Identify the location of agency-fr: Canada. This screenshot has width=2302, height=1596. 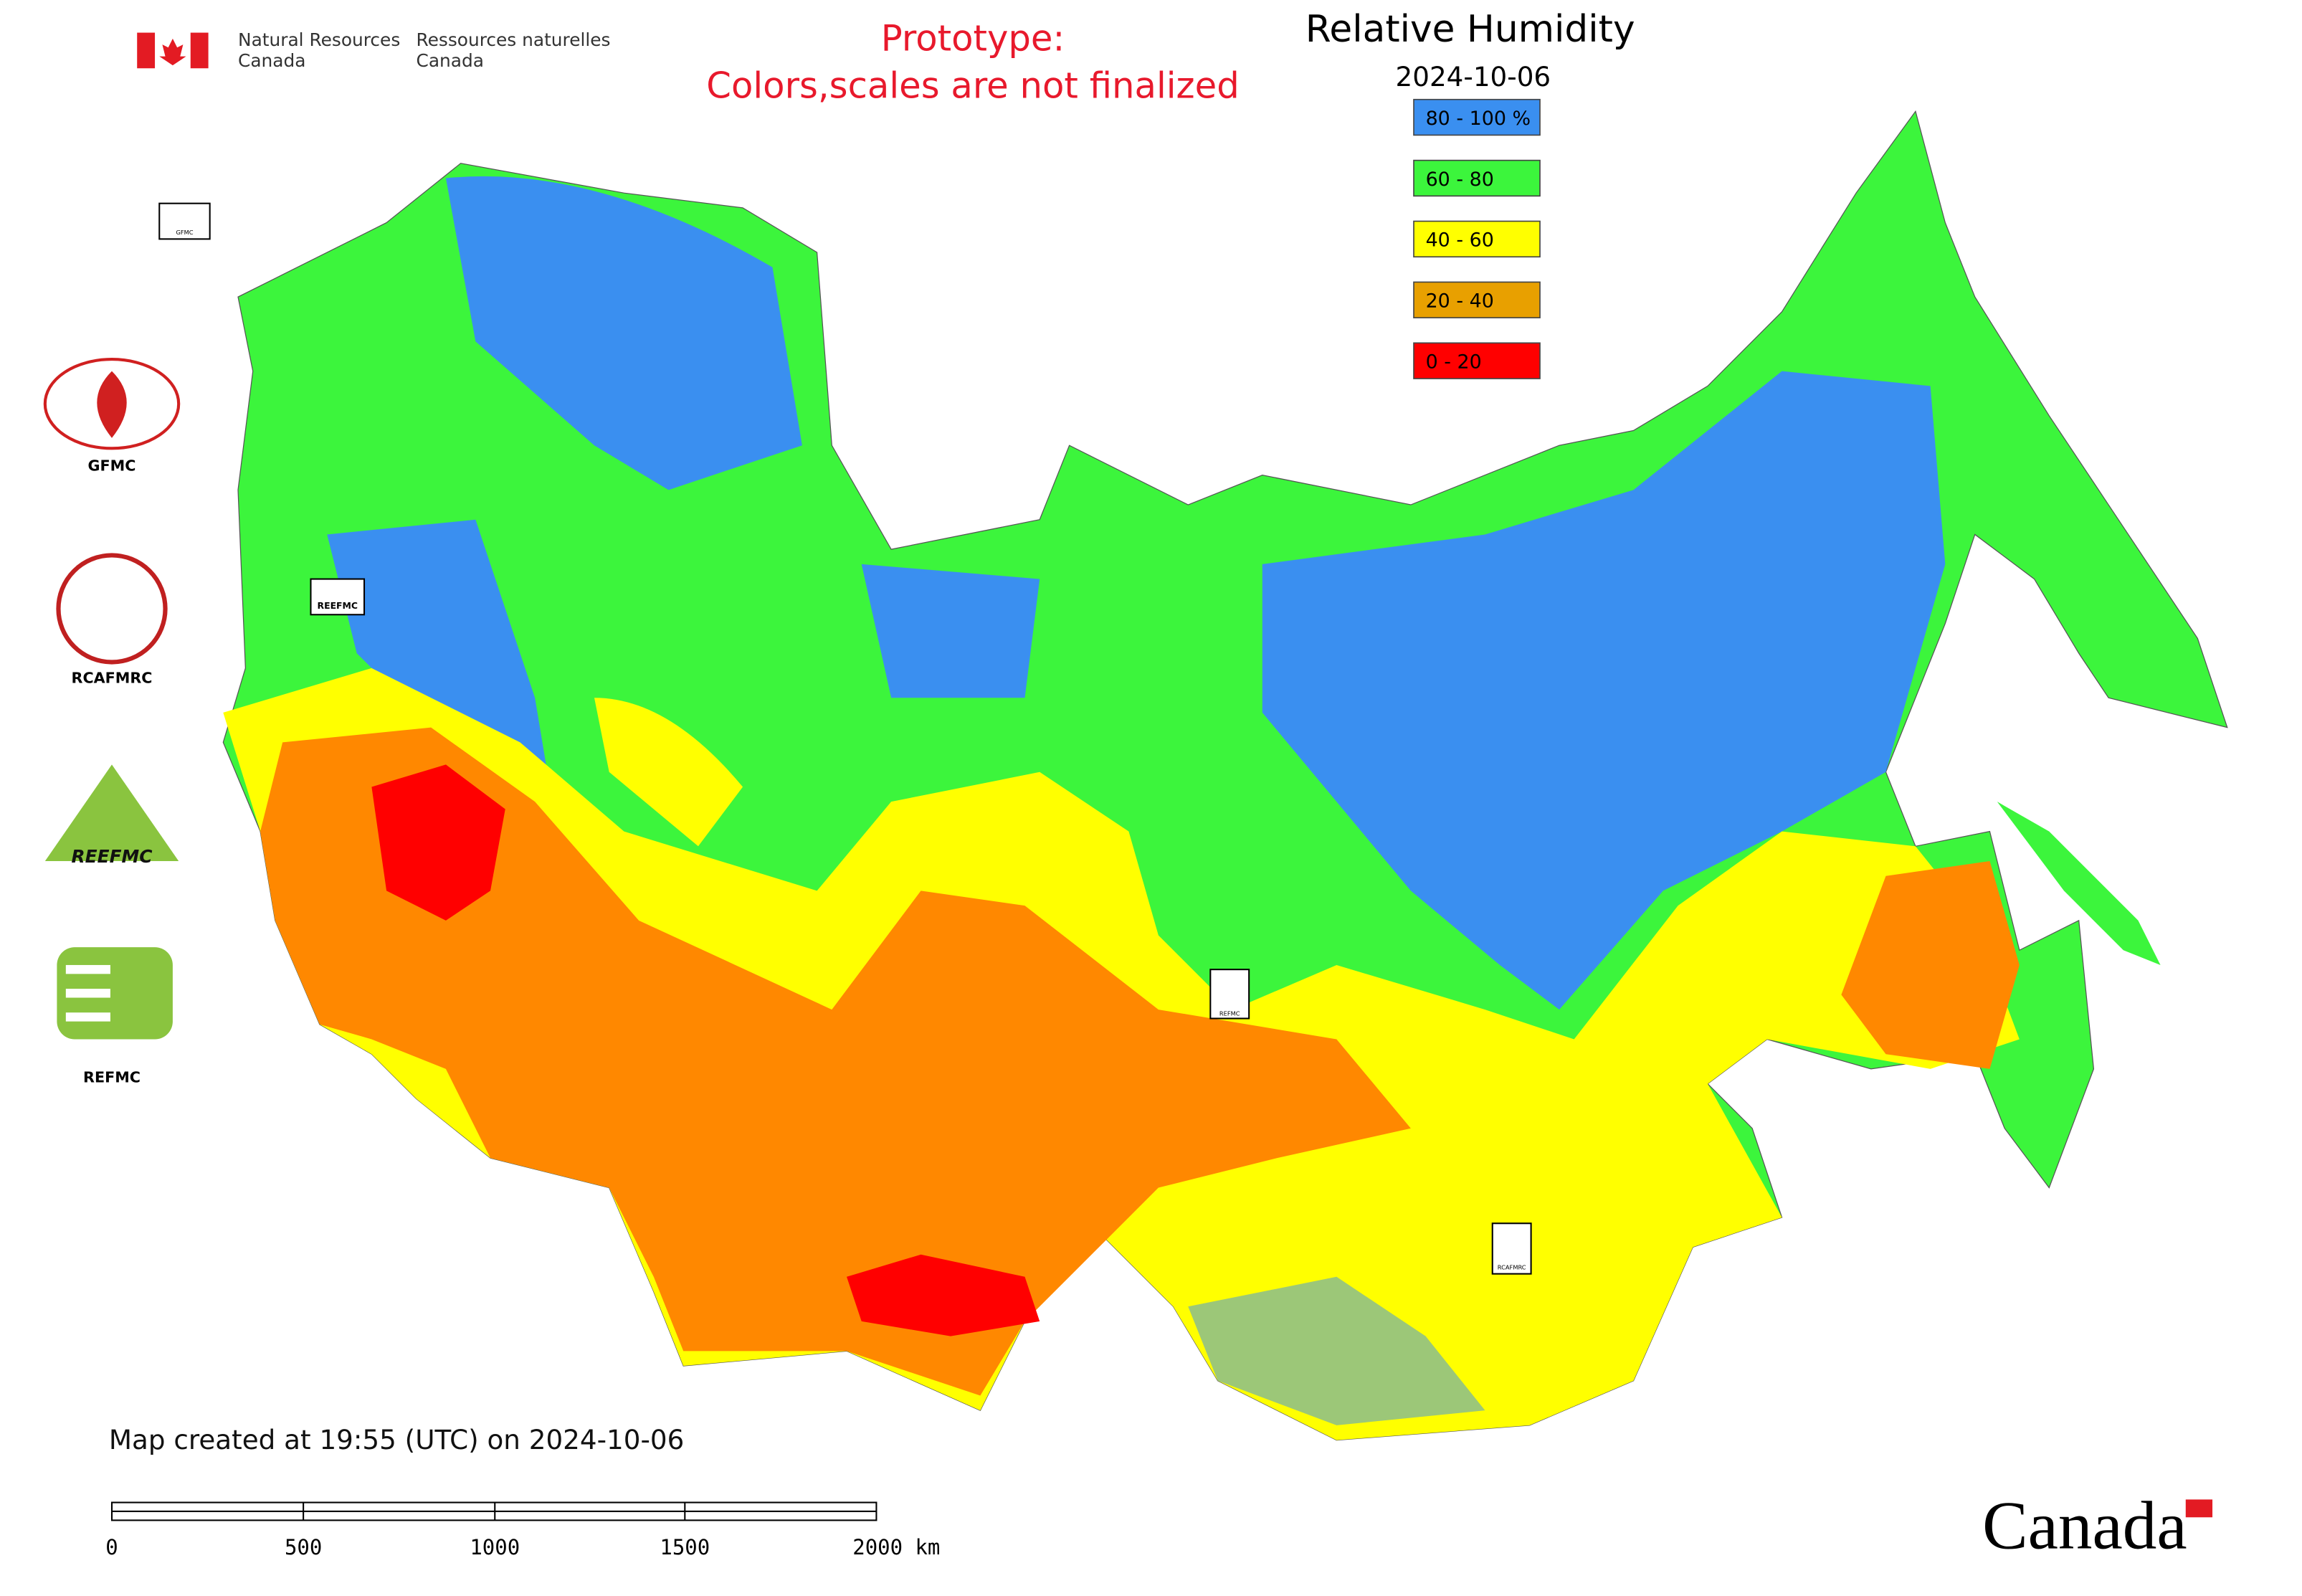
(450, 60).